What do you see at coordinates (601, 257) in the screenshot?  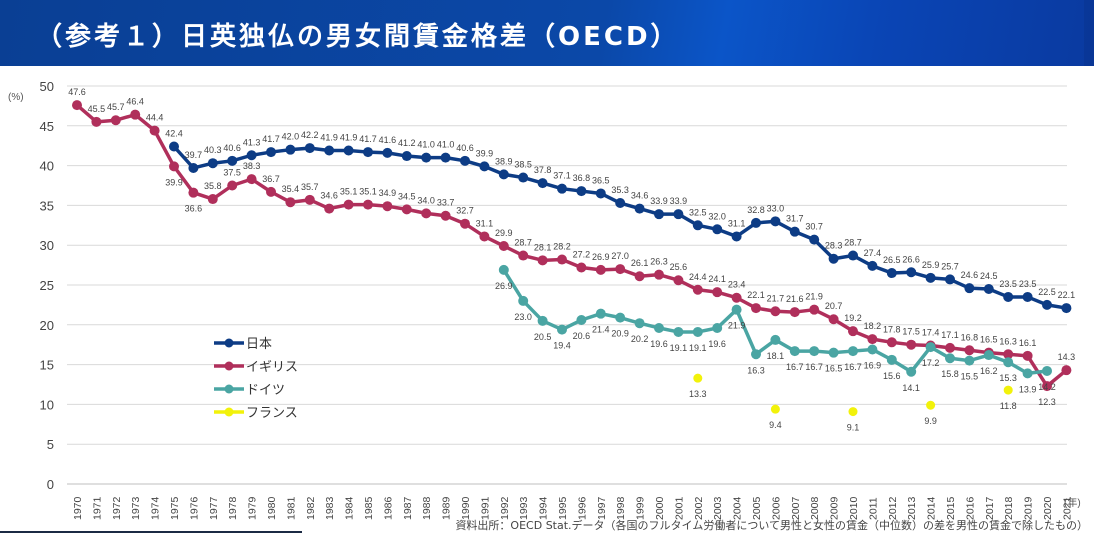 I see `data-label: 26.9` at bounding box center [601, 257].